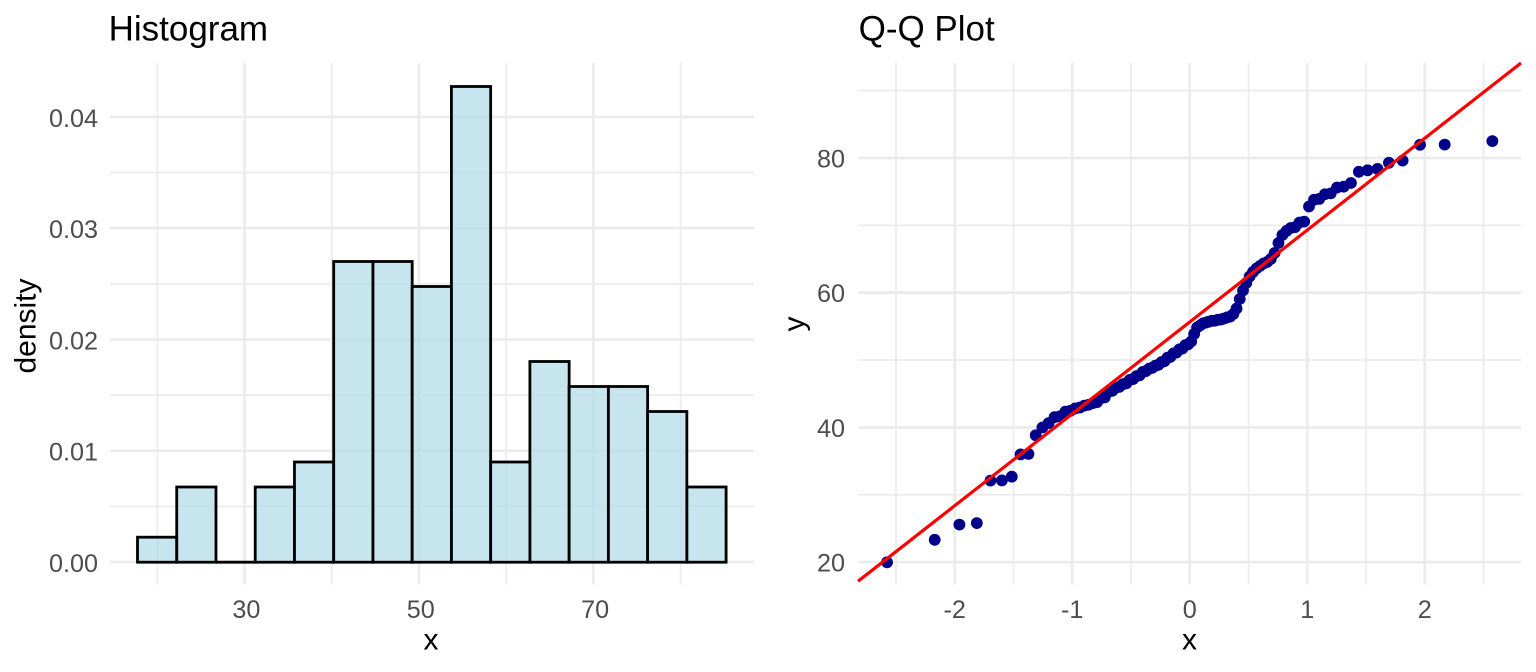  What do you see at coordinates (73, 230) in the screenshot?
I see `svg-text: 0.03` at bounding box center [73, 230].